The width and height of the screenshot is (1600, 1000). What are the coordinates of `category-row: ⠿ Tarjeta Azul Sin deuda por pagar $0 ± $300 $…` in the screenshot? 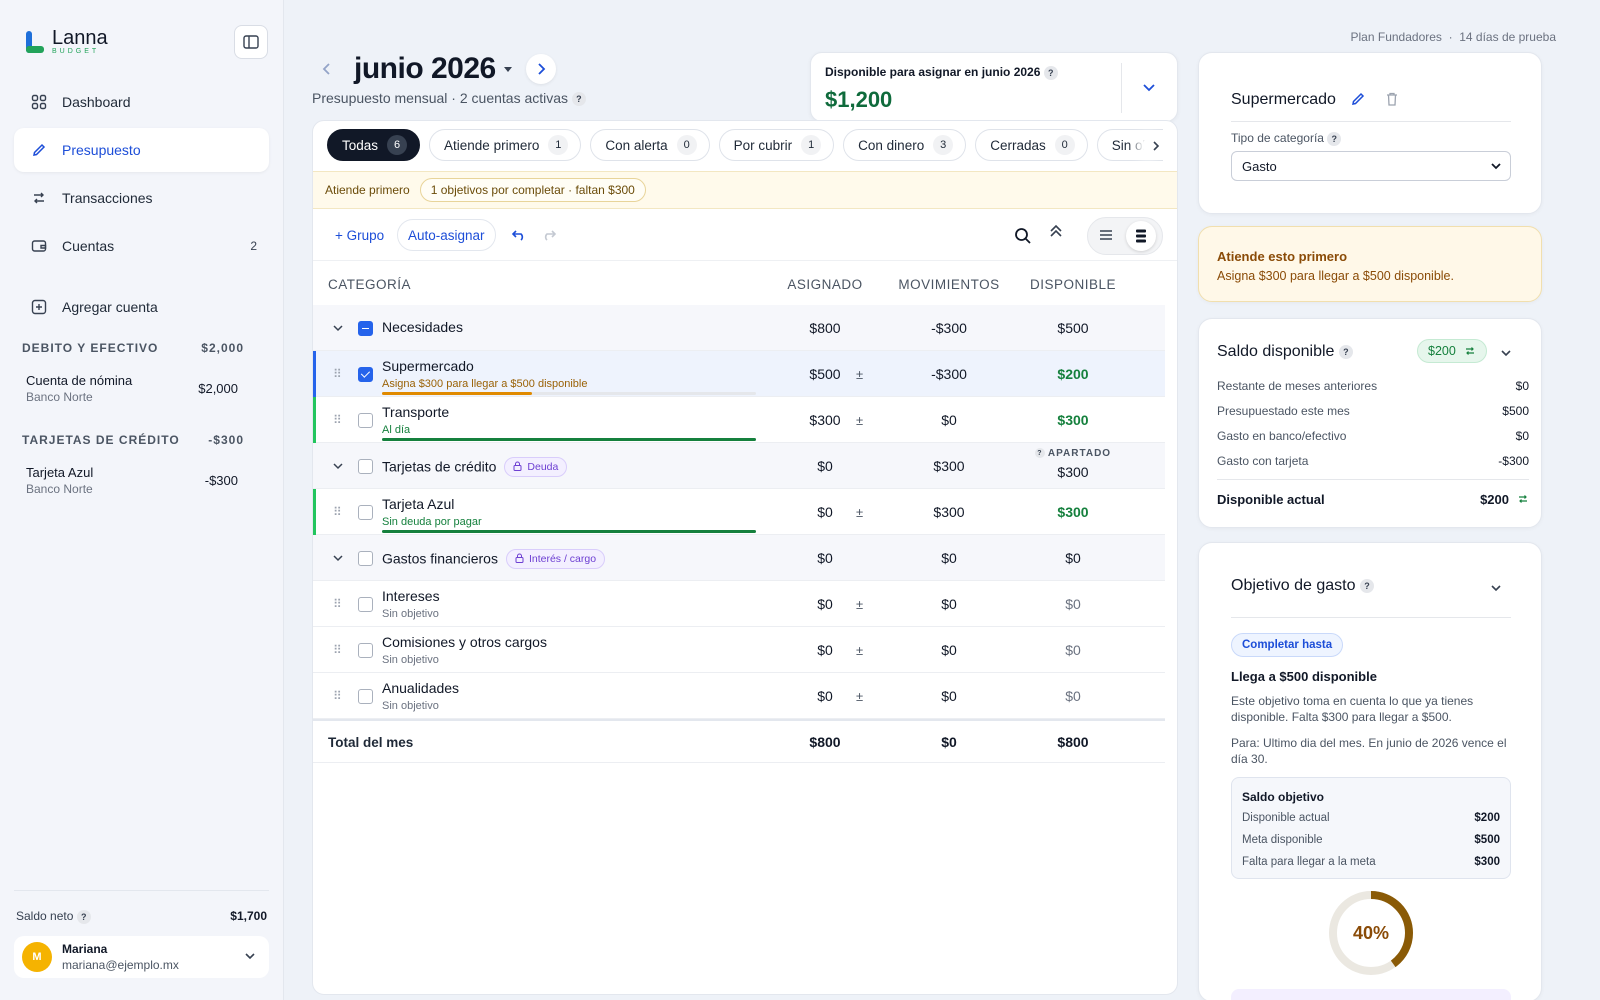 It's located at (739, 512).